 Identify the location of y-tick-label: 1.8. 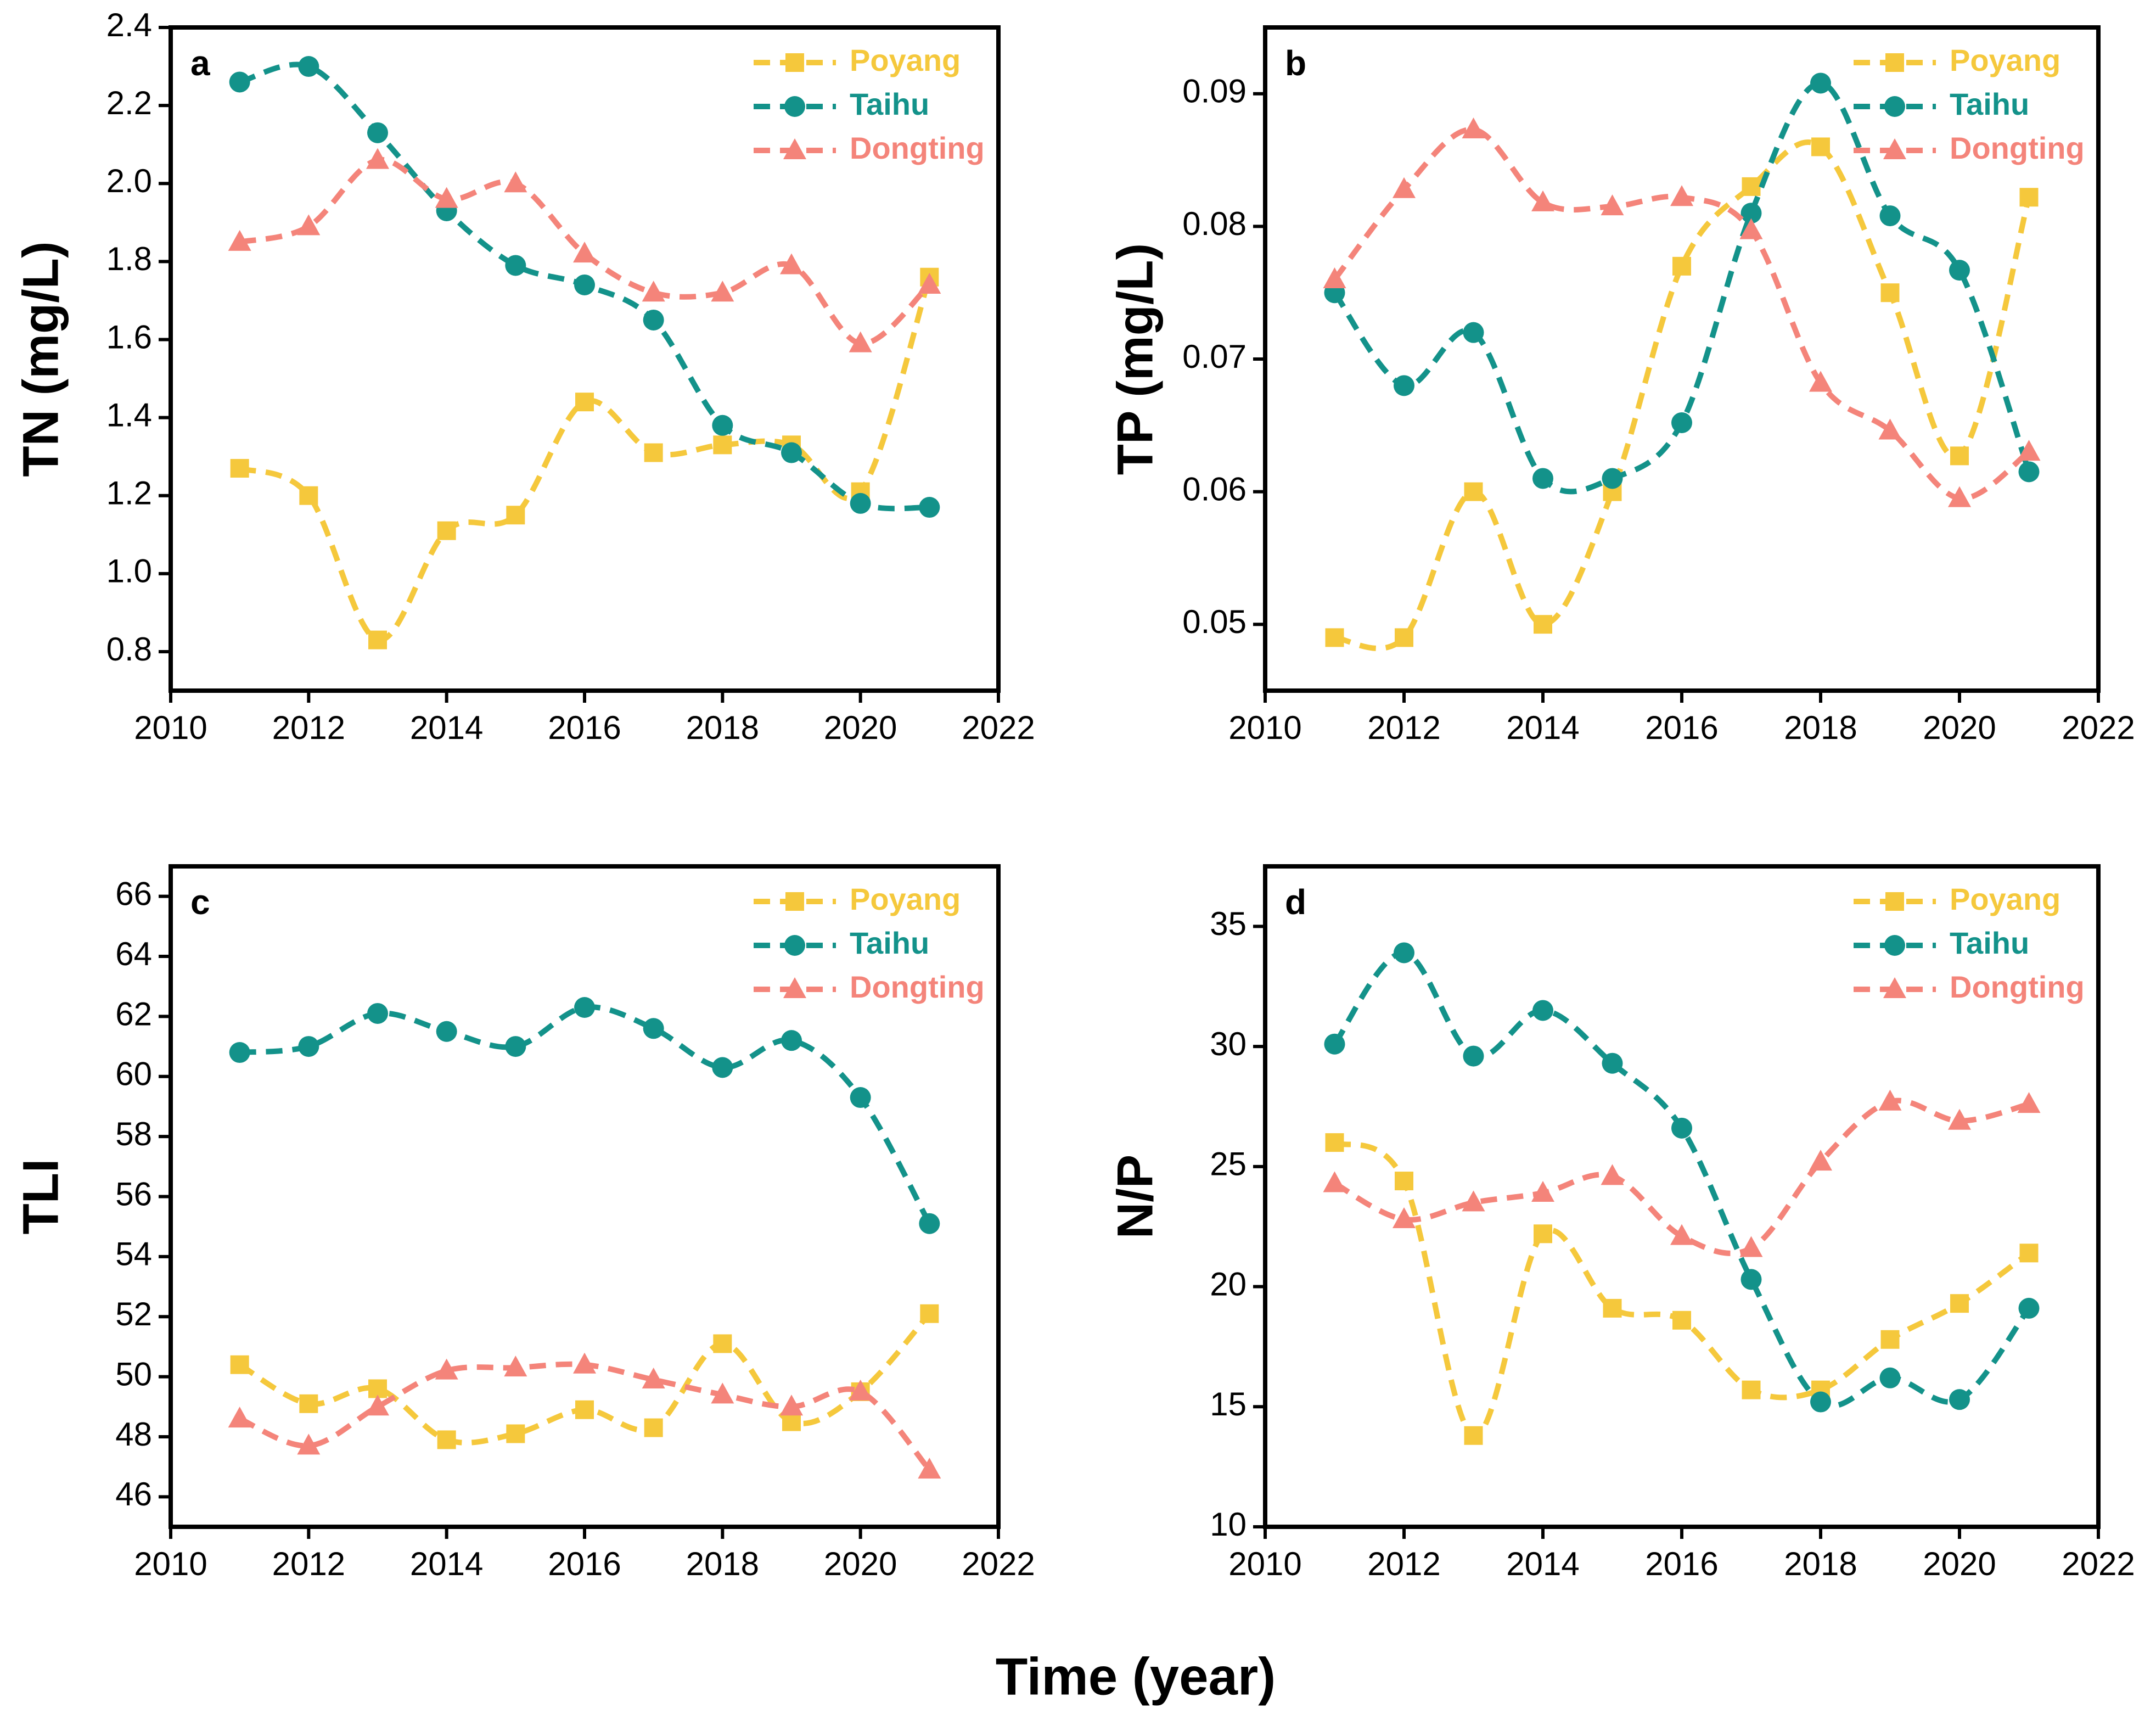
(129, 258).